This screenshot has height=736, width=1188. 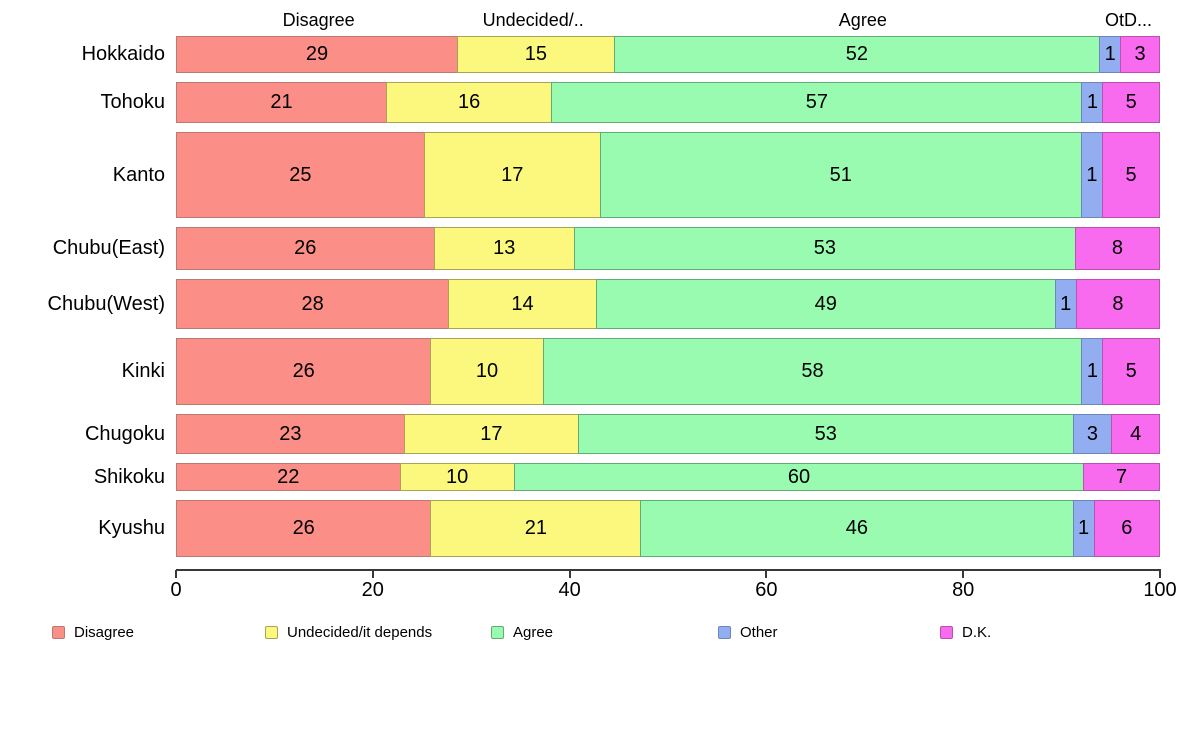 I want to click on x-axis-tick-label: 40, so click(x=569, y=590).